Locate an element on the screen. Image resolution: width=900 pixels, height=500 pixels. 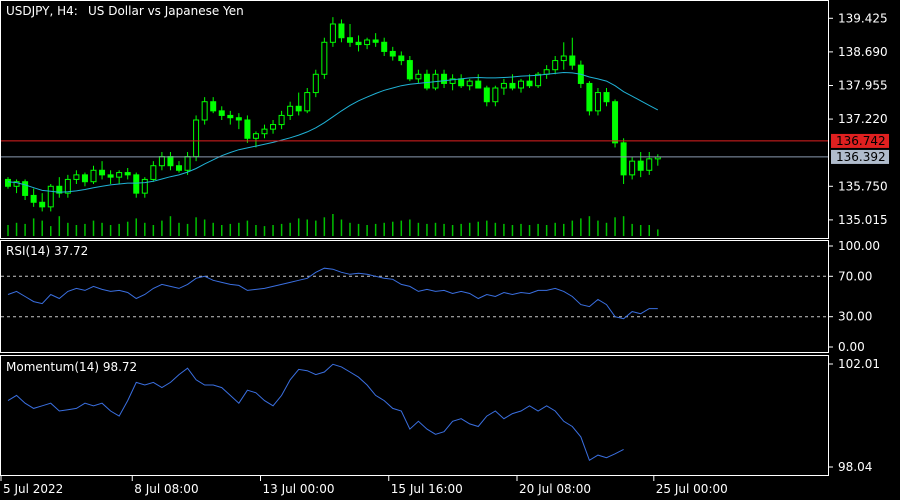
time-tick-label: 15 Jul 16:00 is located at coordinates (427, 489).